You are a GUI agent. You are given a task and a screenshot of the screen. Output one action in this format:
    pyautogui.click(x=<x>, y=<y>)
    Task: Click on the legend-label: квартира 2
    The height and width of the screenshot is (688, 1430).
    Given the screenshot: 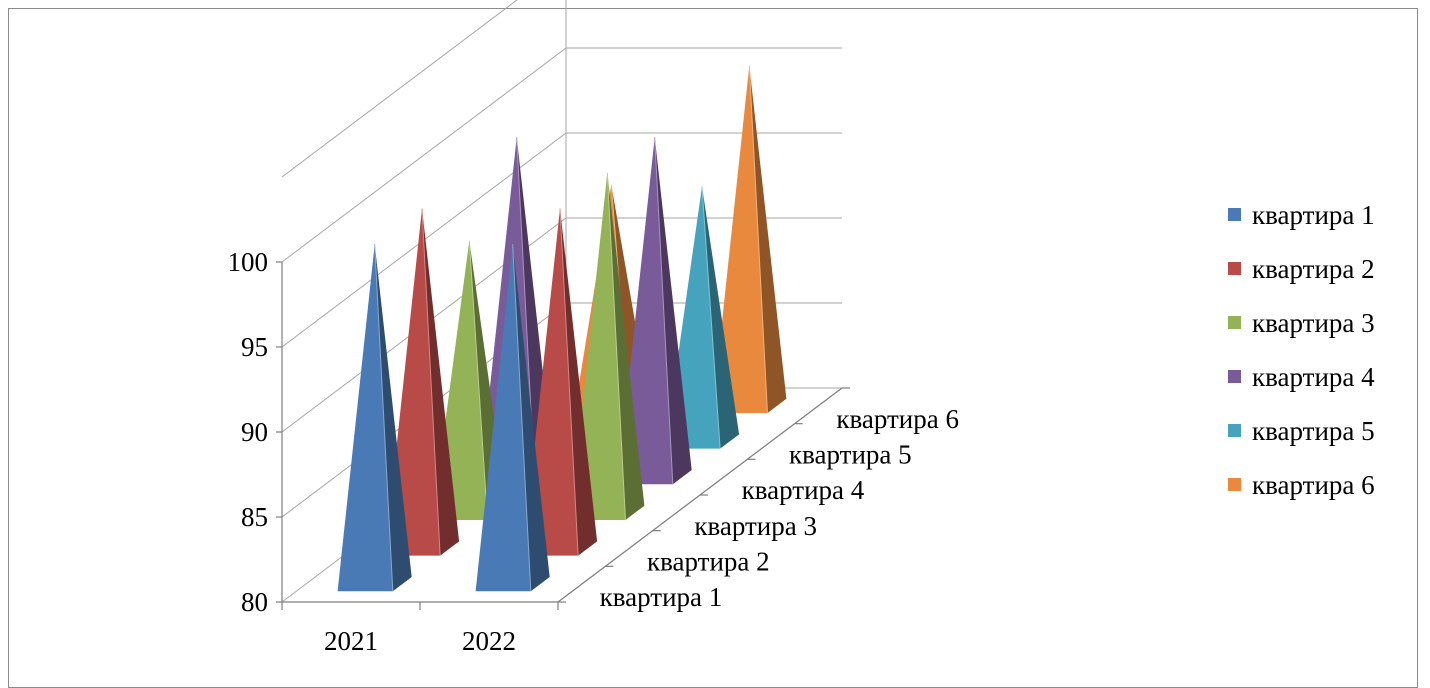 What is the action you would take?
    pyautogui.click(x=1313, y=269)
    